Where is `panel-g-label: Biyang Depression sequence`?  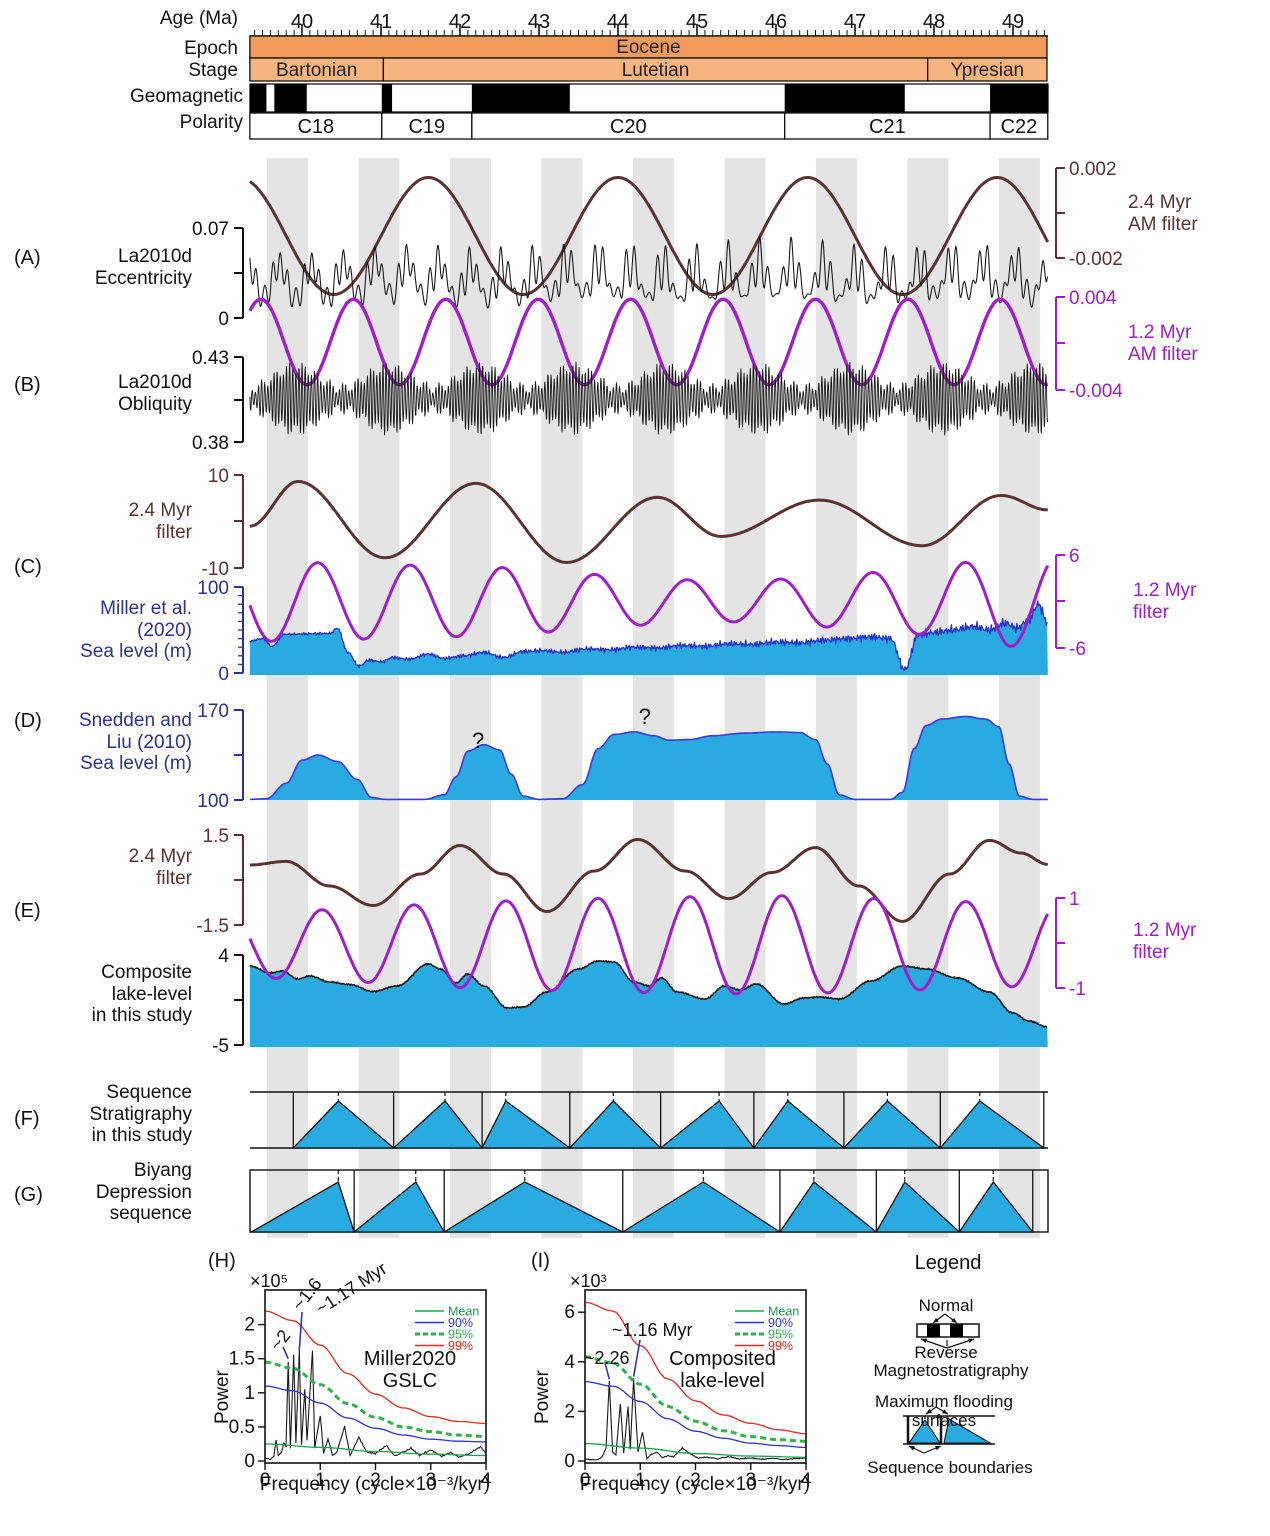 panel-g-label: Biyang Depression sequence is located at coordinates (143, 1192).